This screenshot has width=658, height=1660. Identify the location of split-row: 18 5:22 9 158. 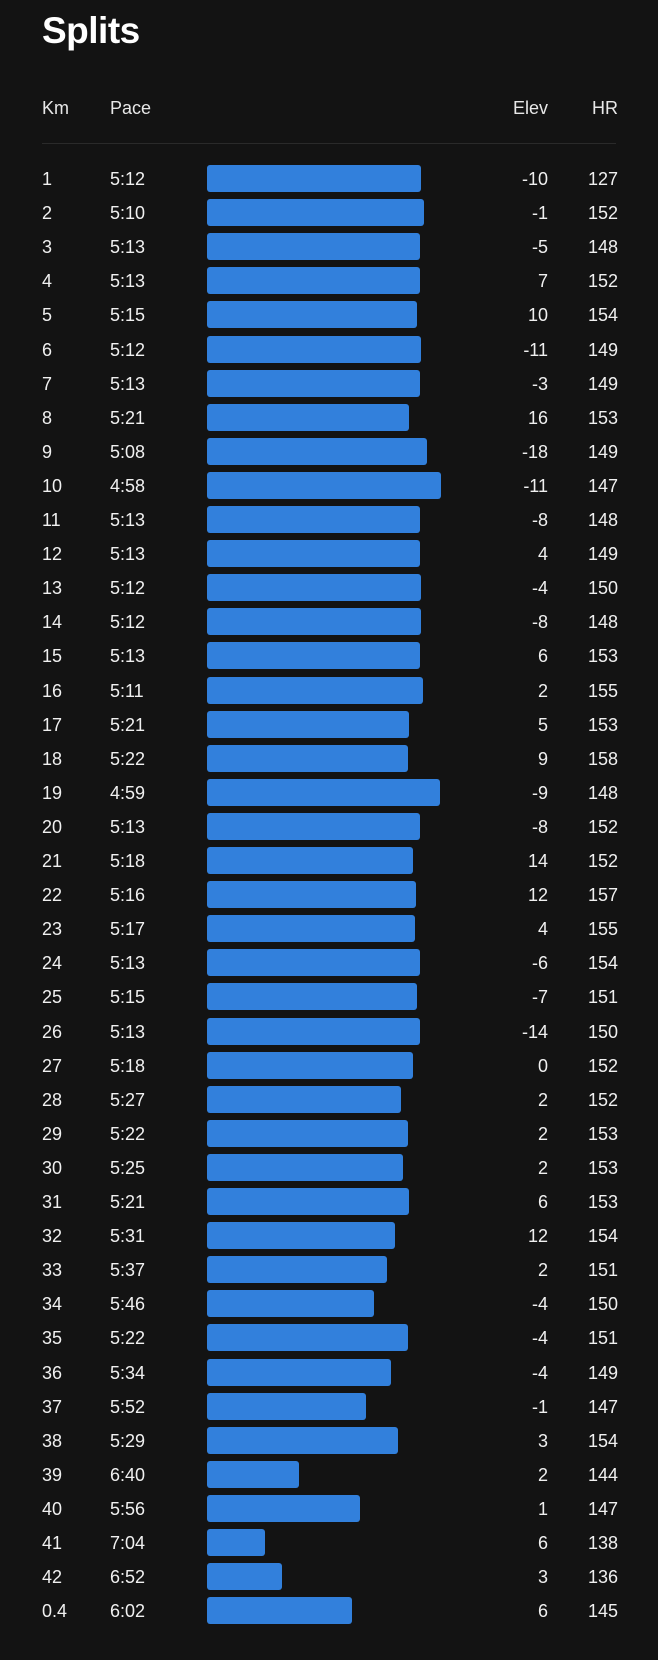
(329, 759).